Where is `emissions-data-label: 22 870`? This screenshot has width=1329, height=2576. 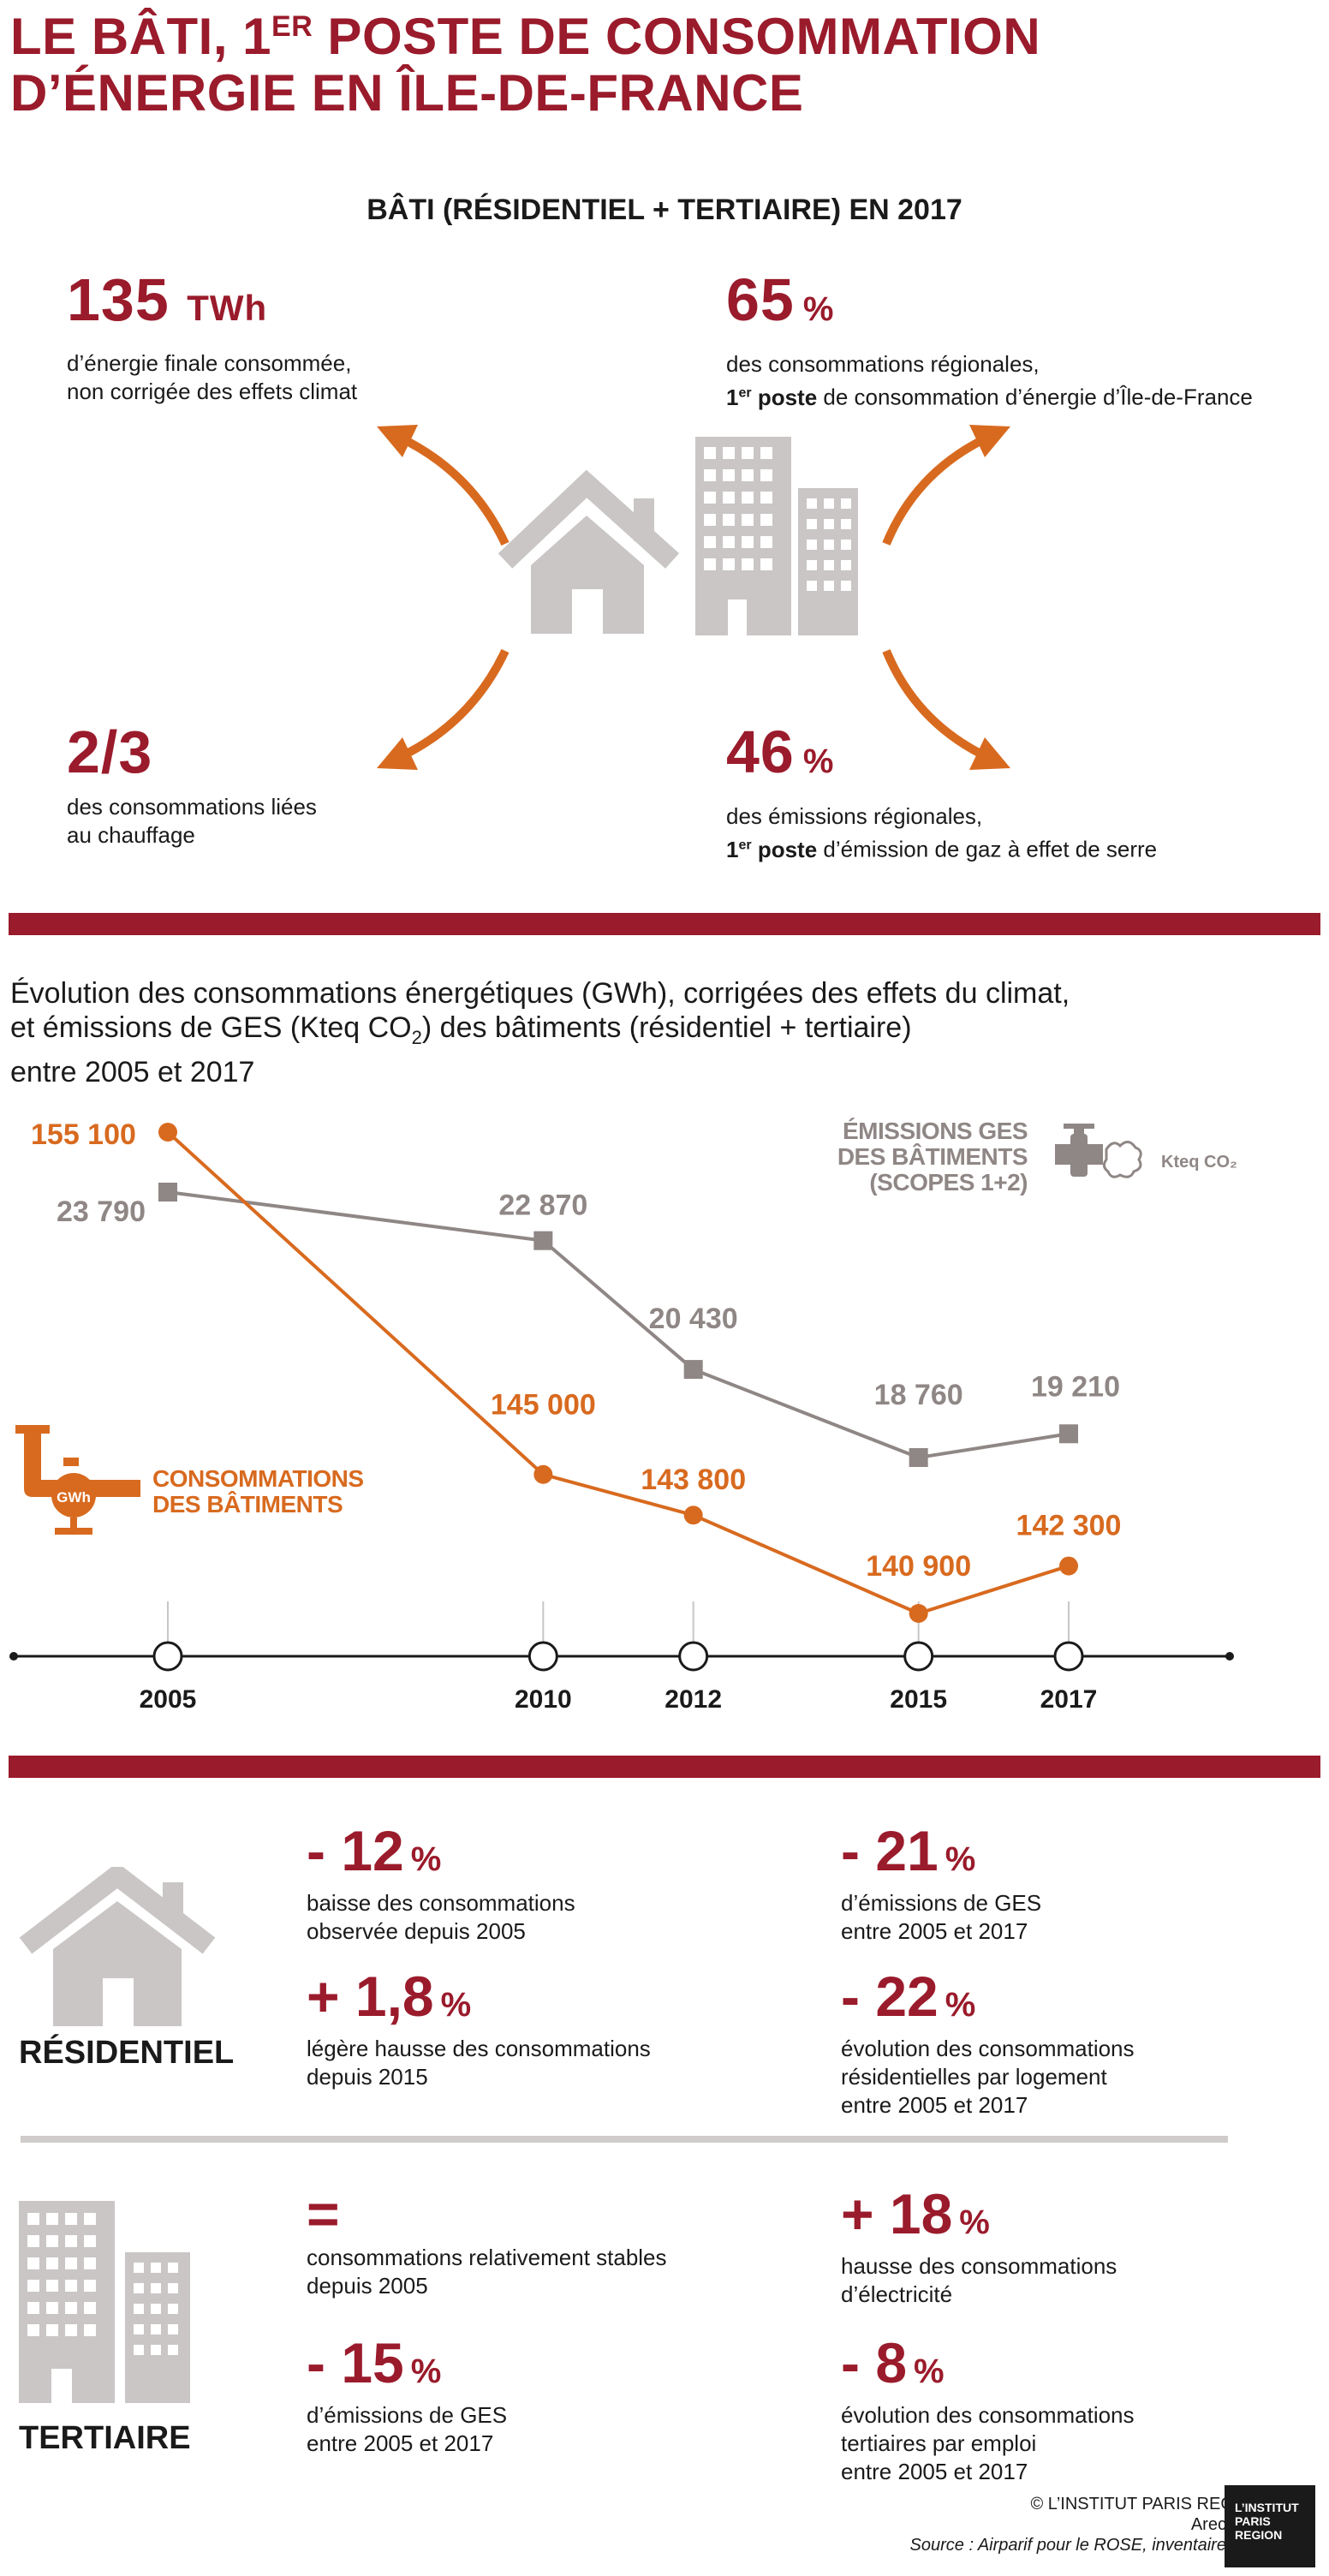 emissions-data-label: 22 870 is located at coordinates (542, 1206).